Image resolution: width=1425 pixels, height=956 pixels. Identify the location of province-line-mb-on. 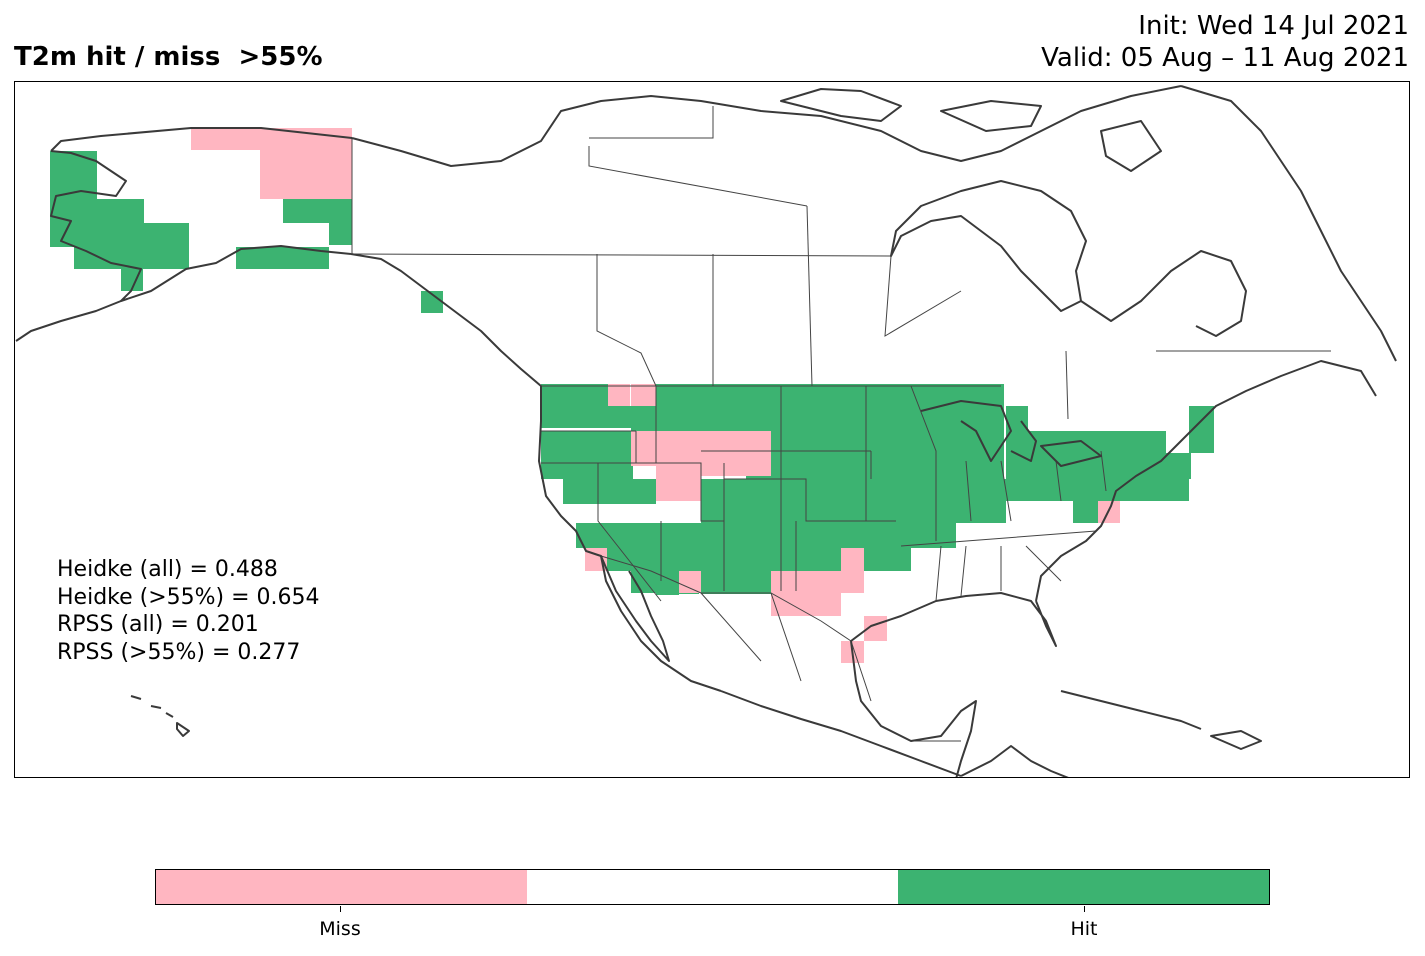
(923, 296).